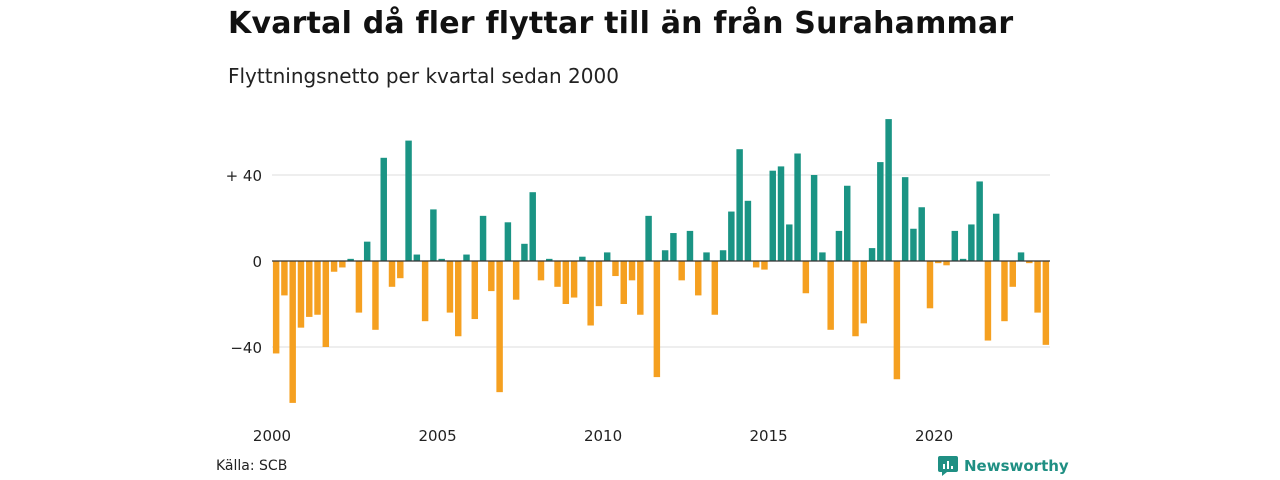 The width and height of the screenshot is (1280, 480). Describe the element at coordinates (948, 466) in the screenshot. I see `newsworthy-logo-icon` at that location.